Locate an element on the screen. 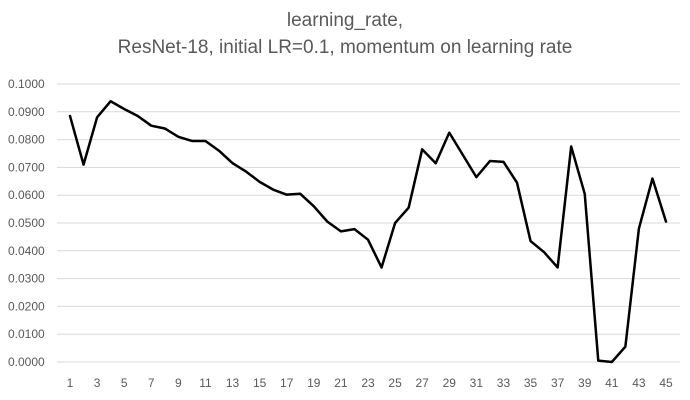 This screenshot has width=690, height=400. y-tick-label: 0.0100 is located at coordinates (26, 334).